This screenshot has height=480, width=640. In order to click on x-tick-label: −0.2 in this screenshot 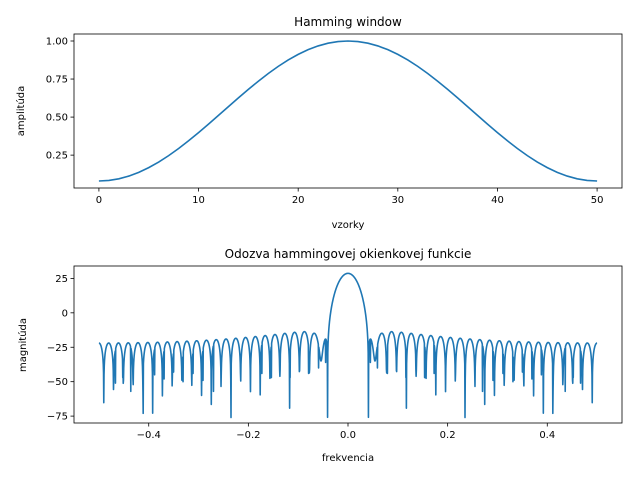, I will do `click(248, 435)`.